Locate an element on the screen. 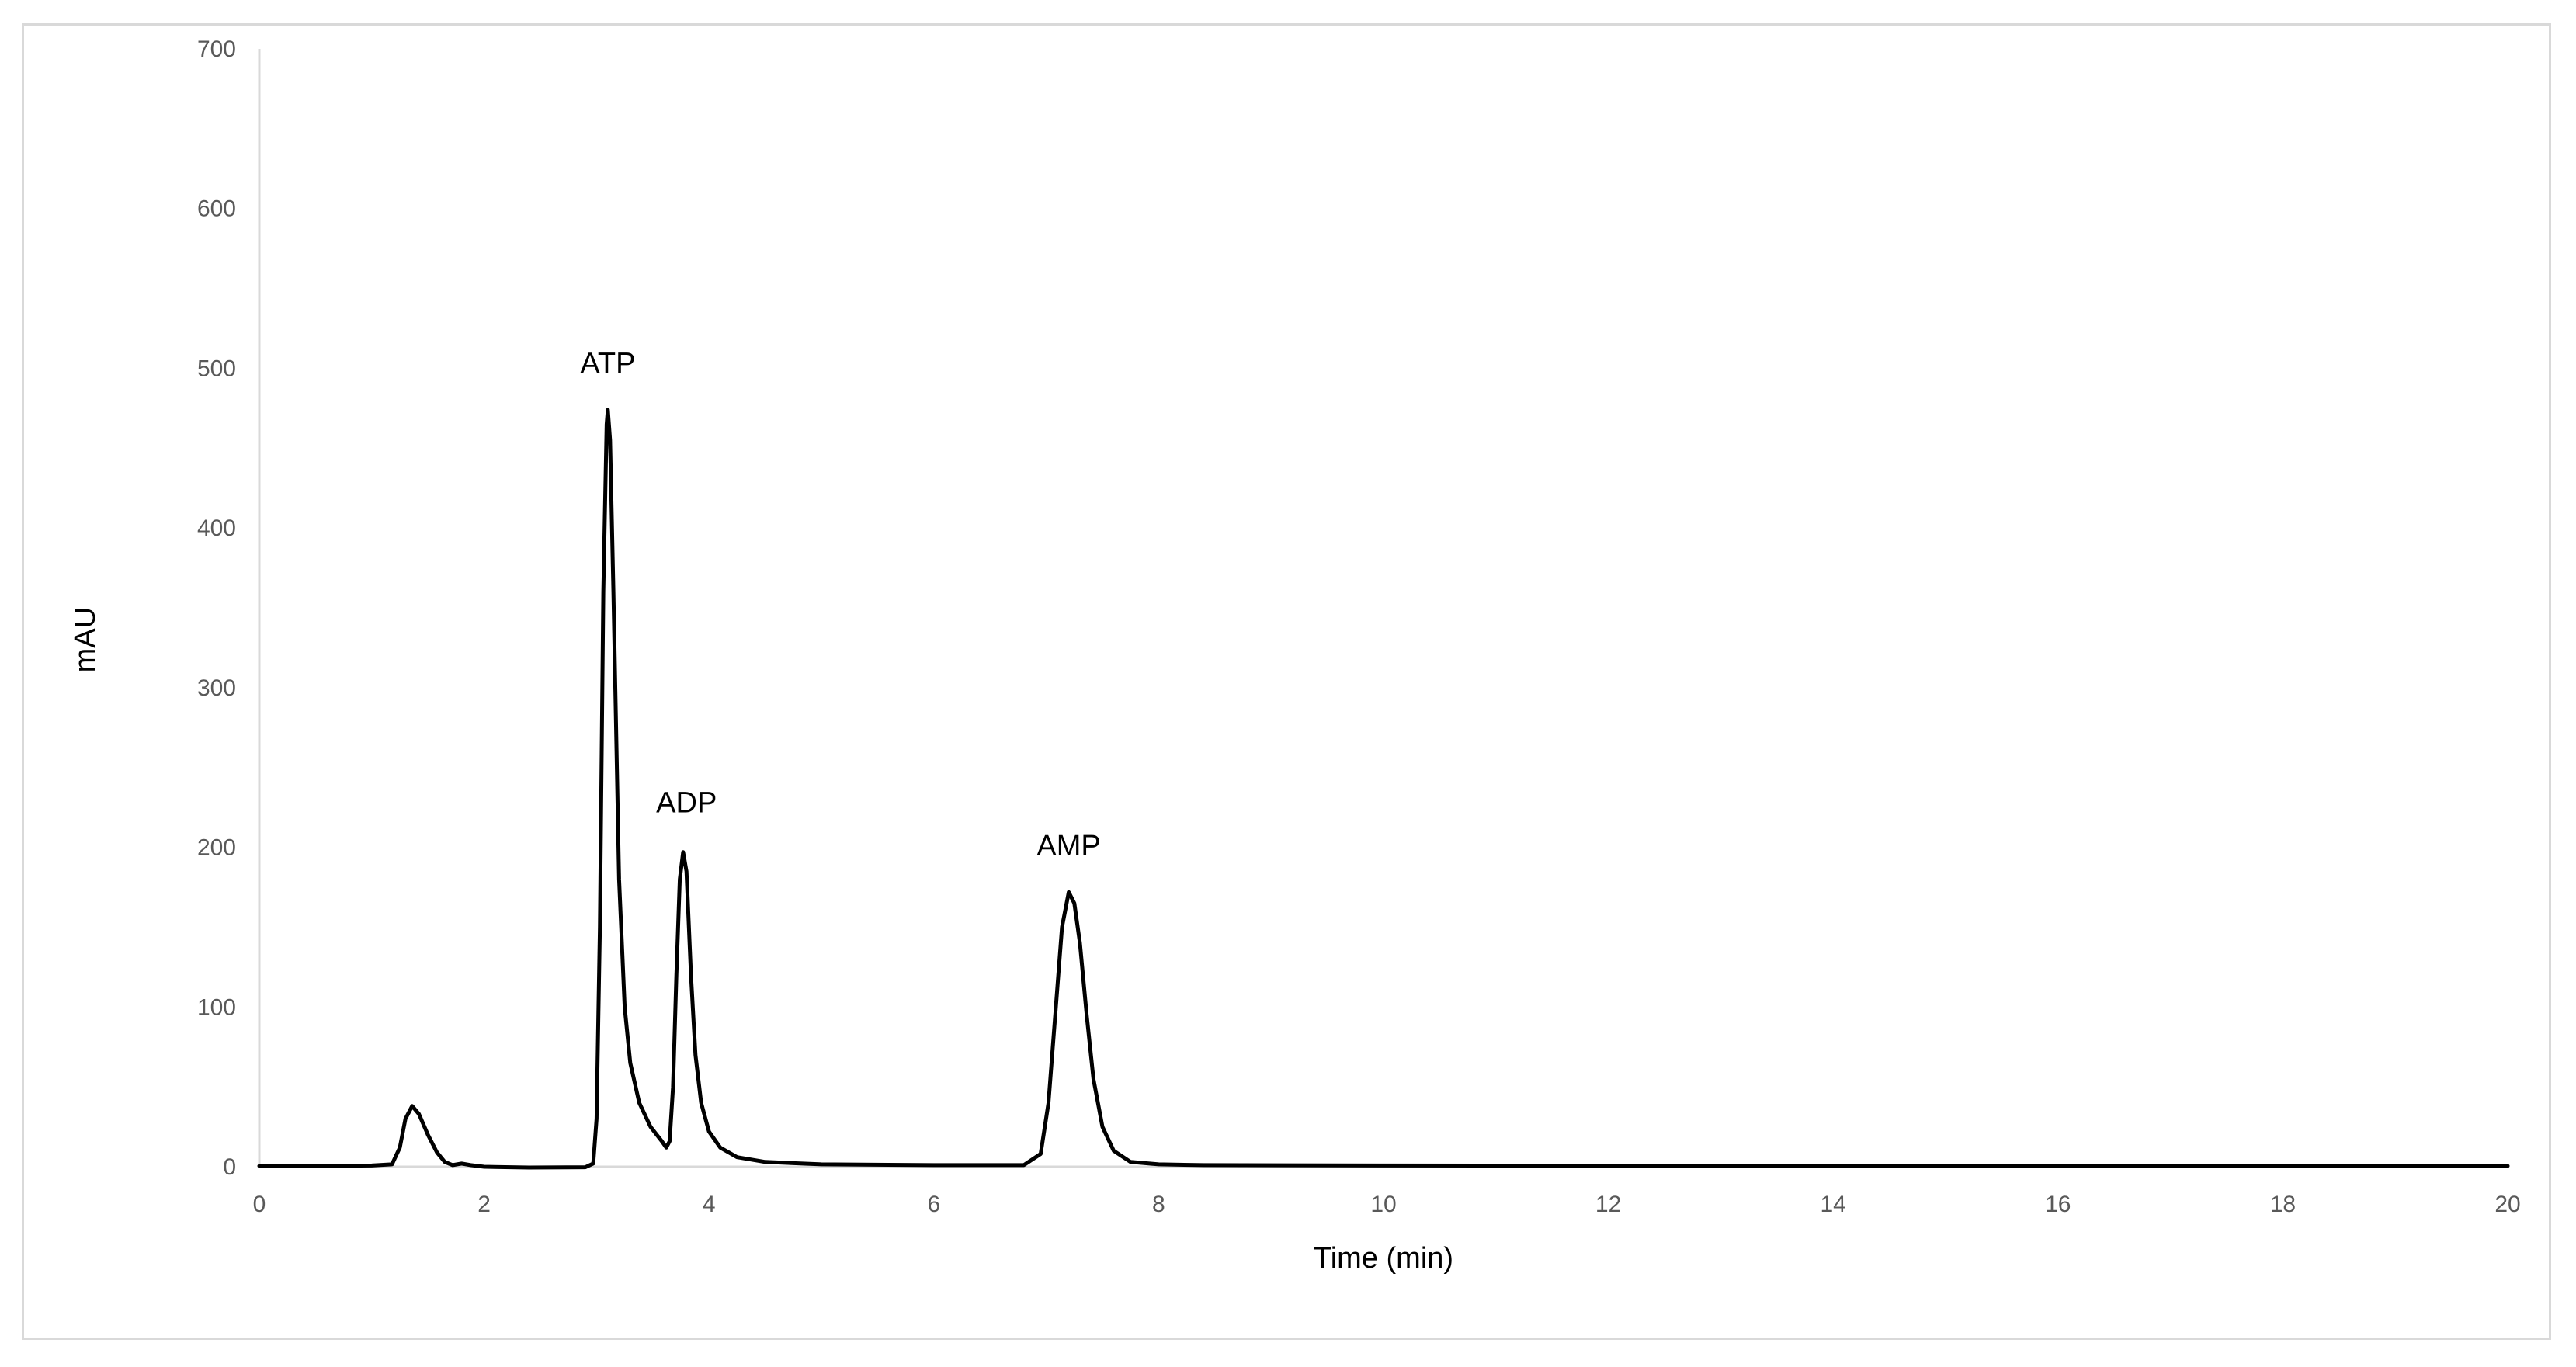 The width and height of the screenshot is (2576, 1367). y-tick-label: 0 is located at coordinates (229, 1167).